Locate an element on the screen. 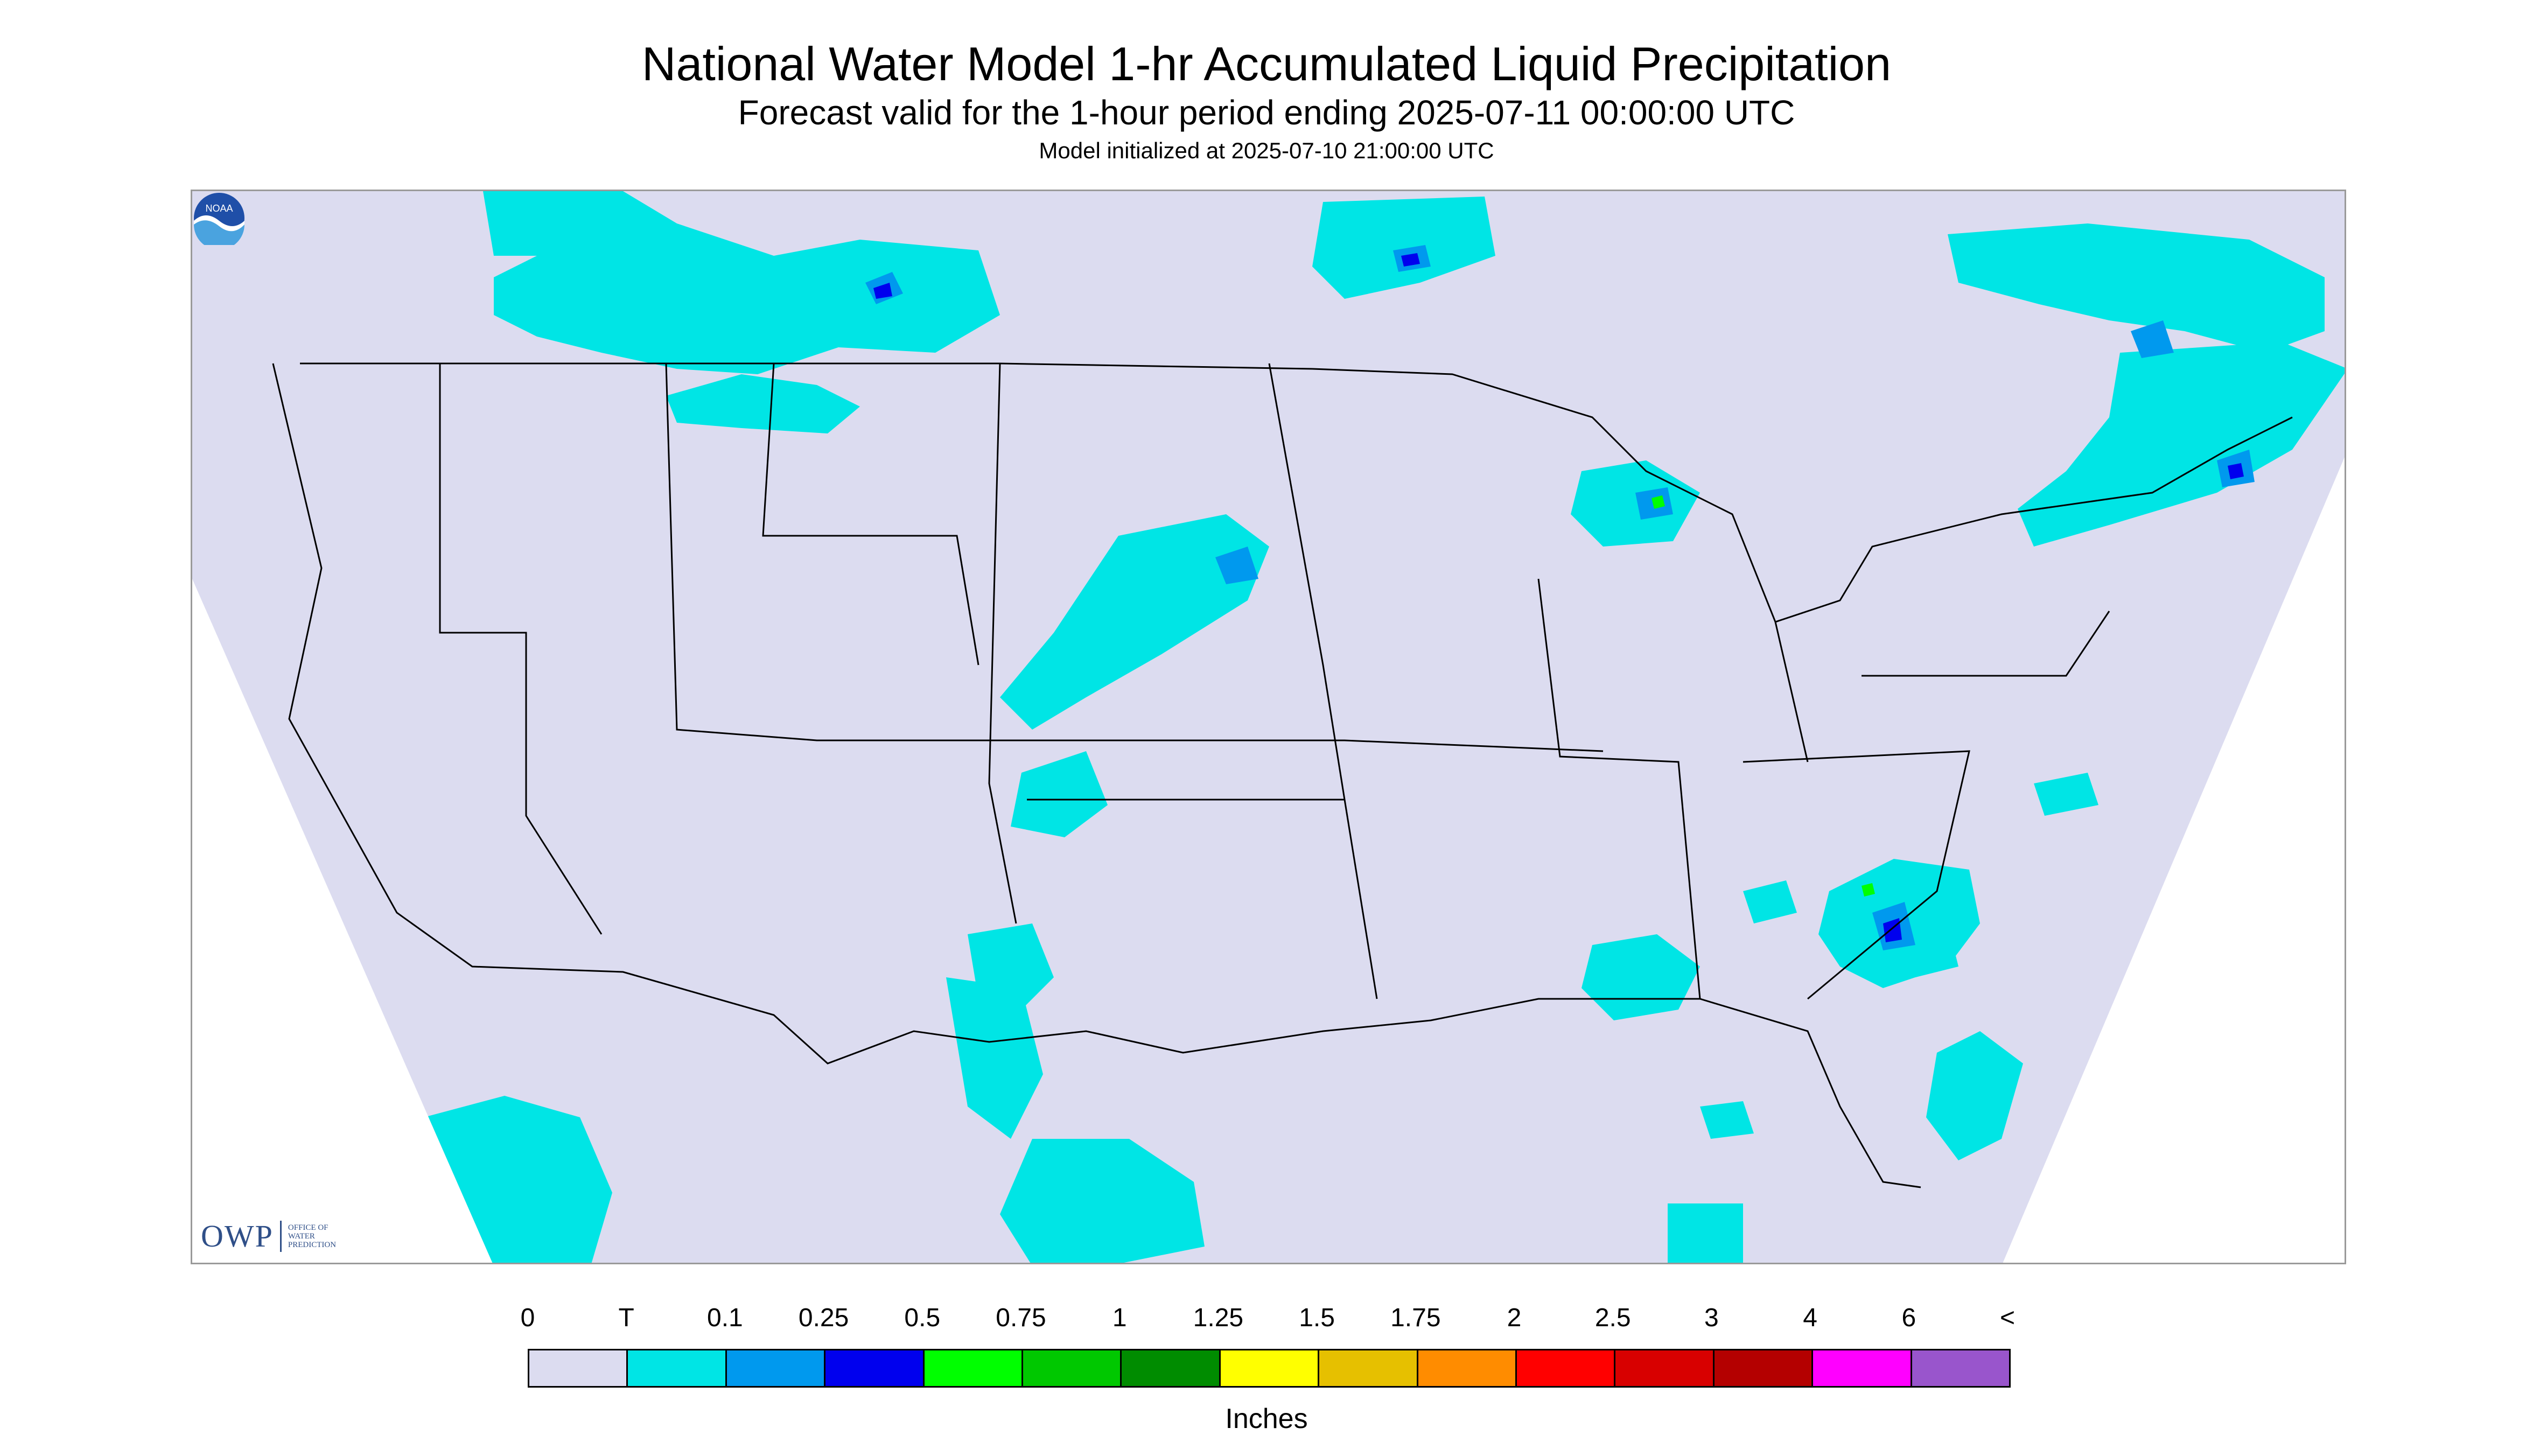 The height and width of the screenshot is (1456, 2533). noaa-logo-text: NOAA is located at coordinates (219, 208).